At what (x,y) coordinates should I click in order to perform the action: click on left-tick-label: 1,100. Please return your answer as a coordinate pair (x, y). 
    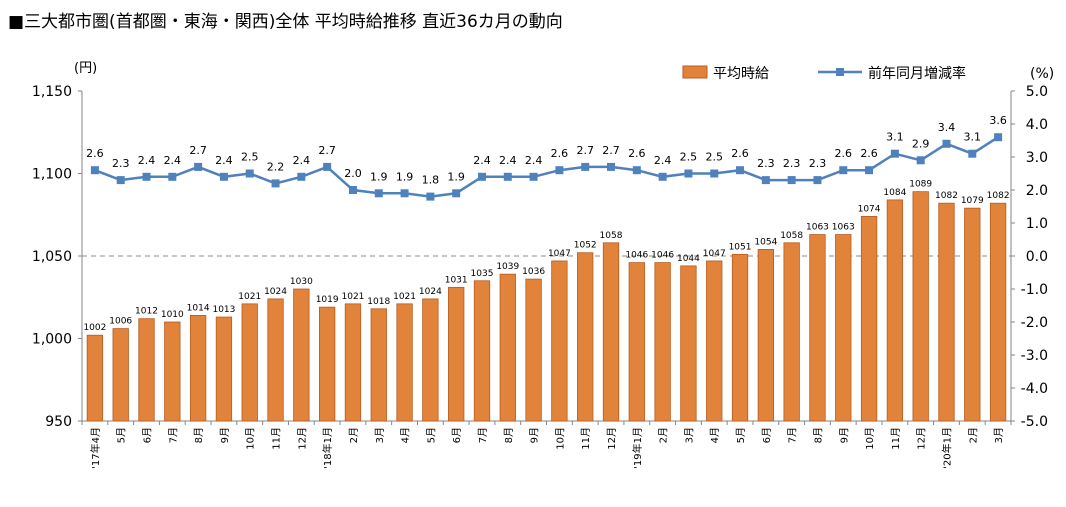
    Looking at the image, I should click on (52, 175).